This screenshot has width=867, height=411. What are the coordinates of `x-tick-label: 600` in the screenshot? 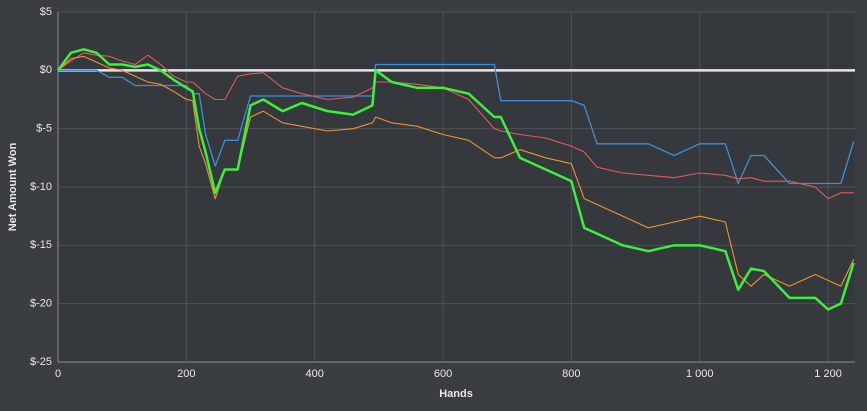 It's located at (443, 374).